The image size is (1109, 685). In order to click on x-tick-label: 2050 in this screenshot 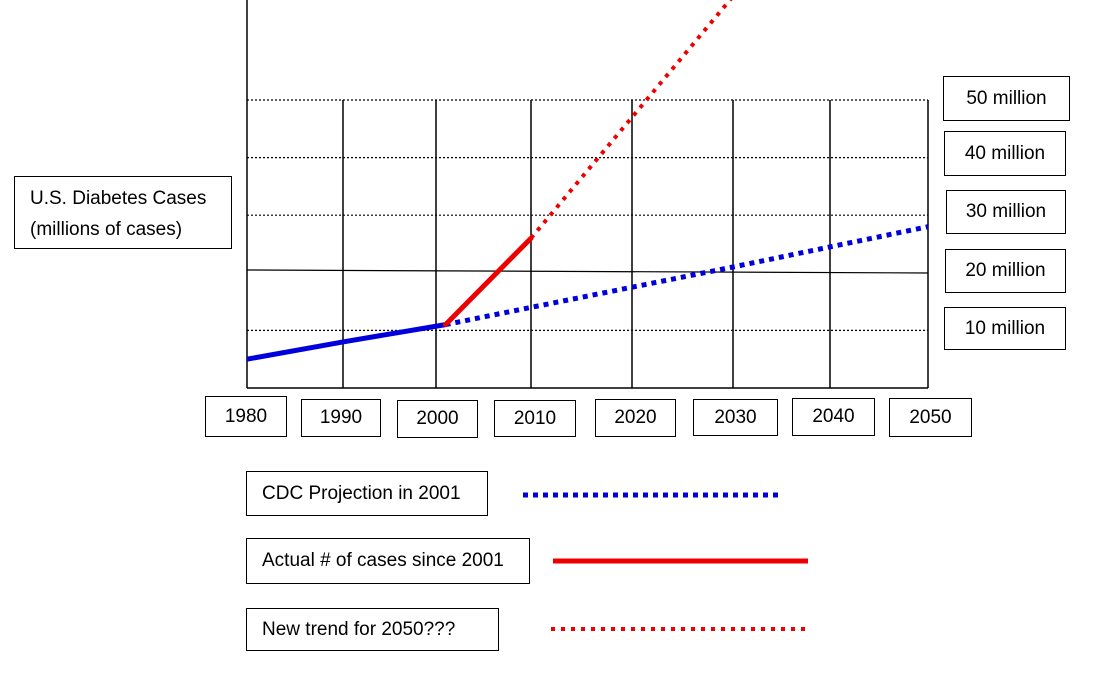, I will do `click(930, 417)`.